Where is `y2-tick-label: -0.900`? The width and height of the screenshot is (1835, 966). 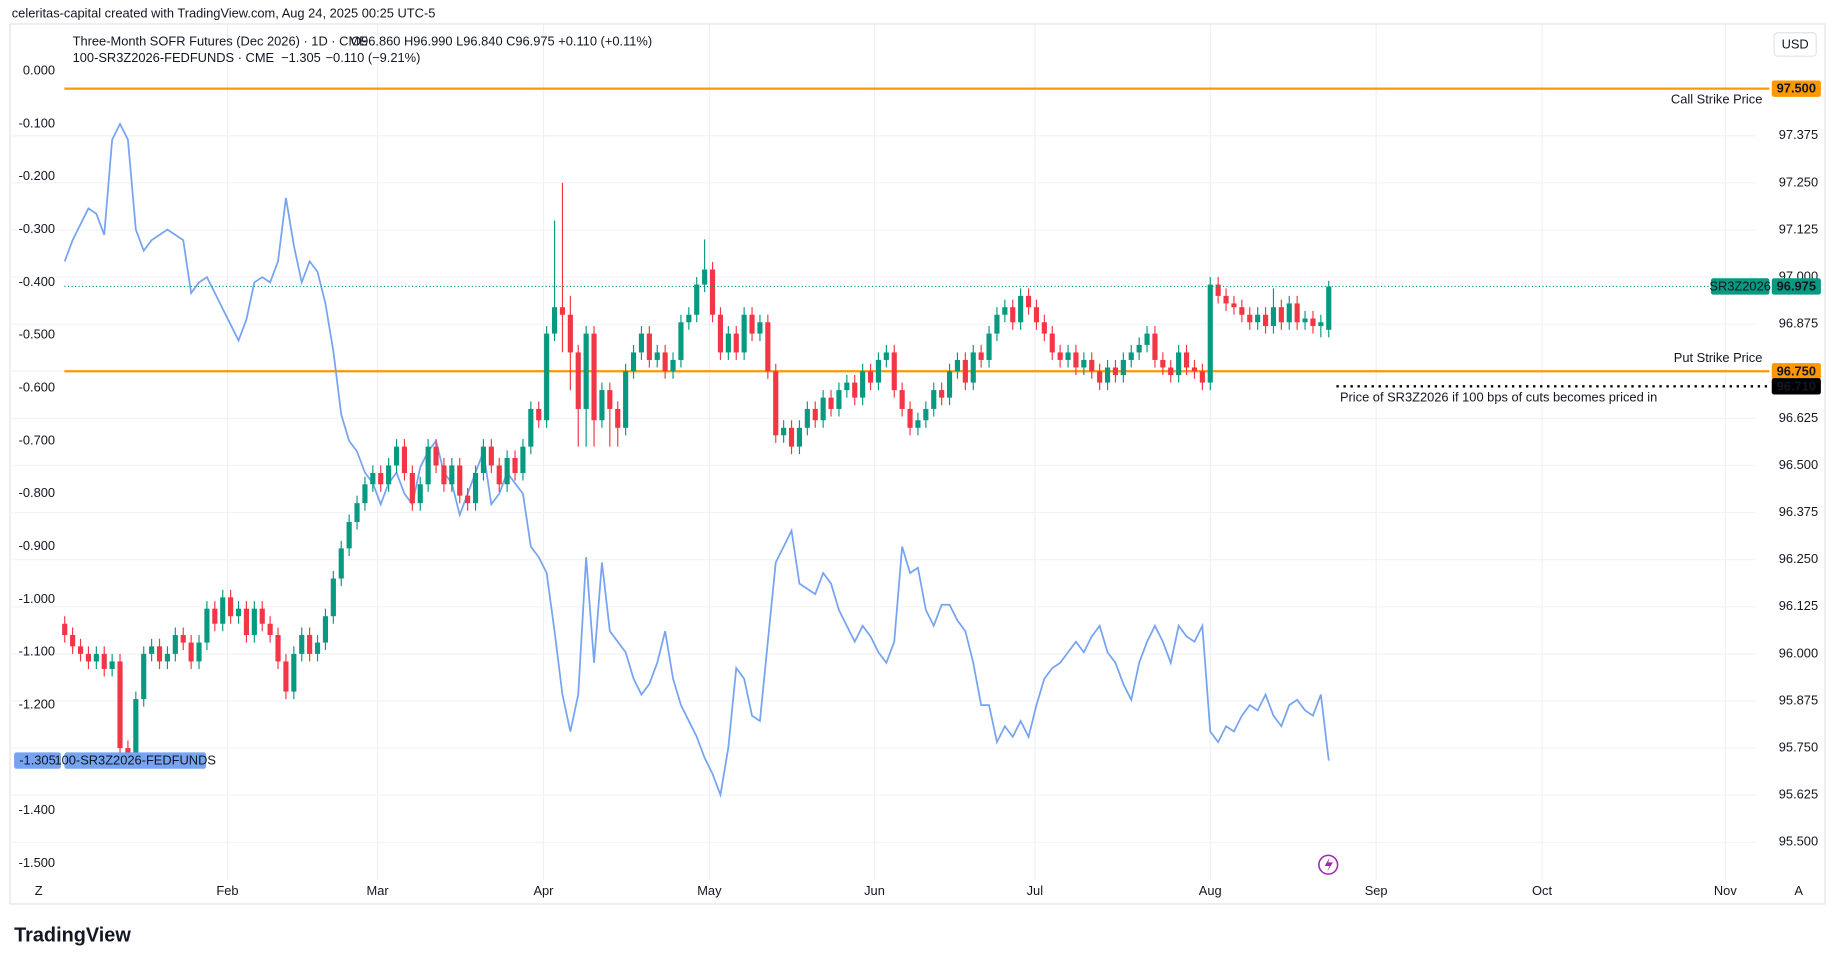
y2-tick-label: -0.900 is located at coordinates (37, 545).